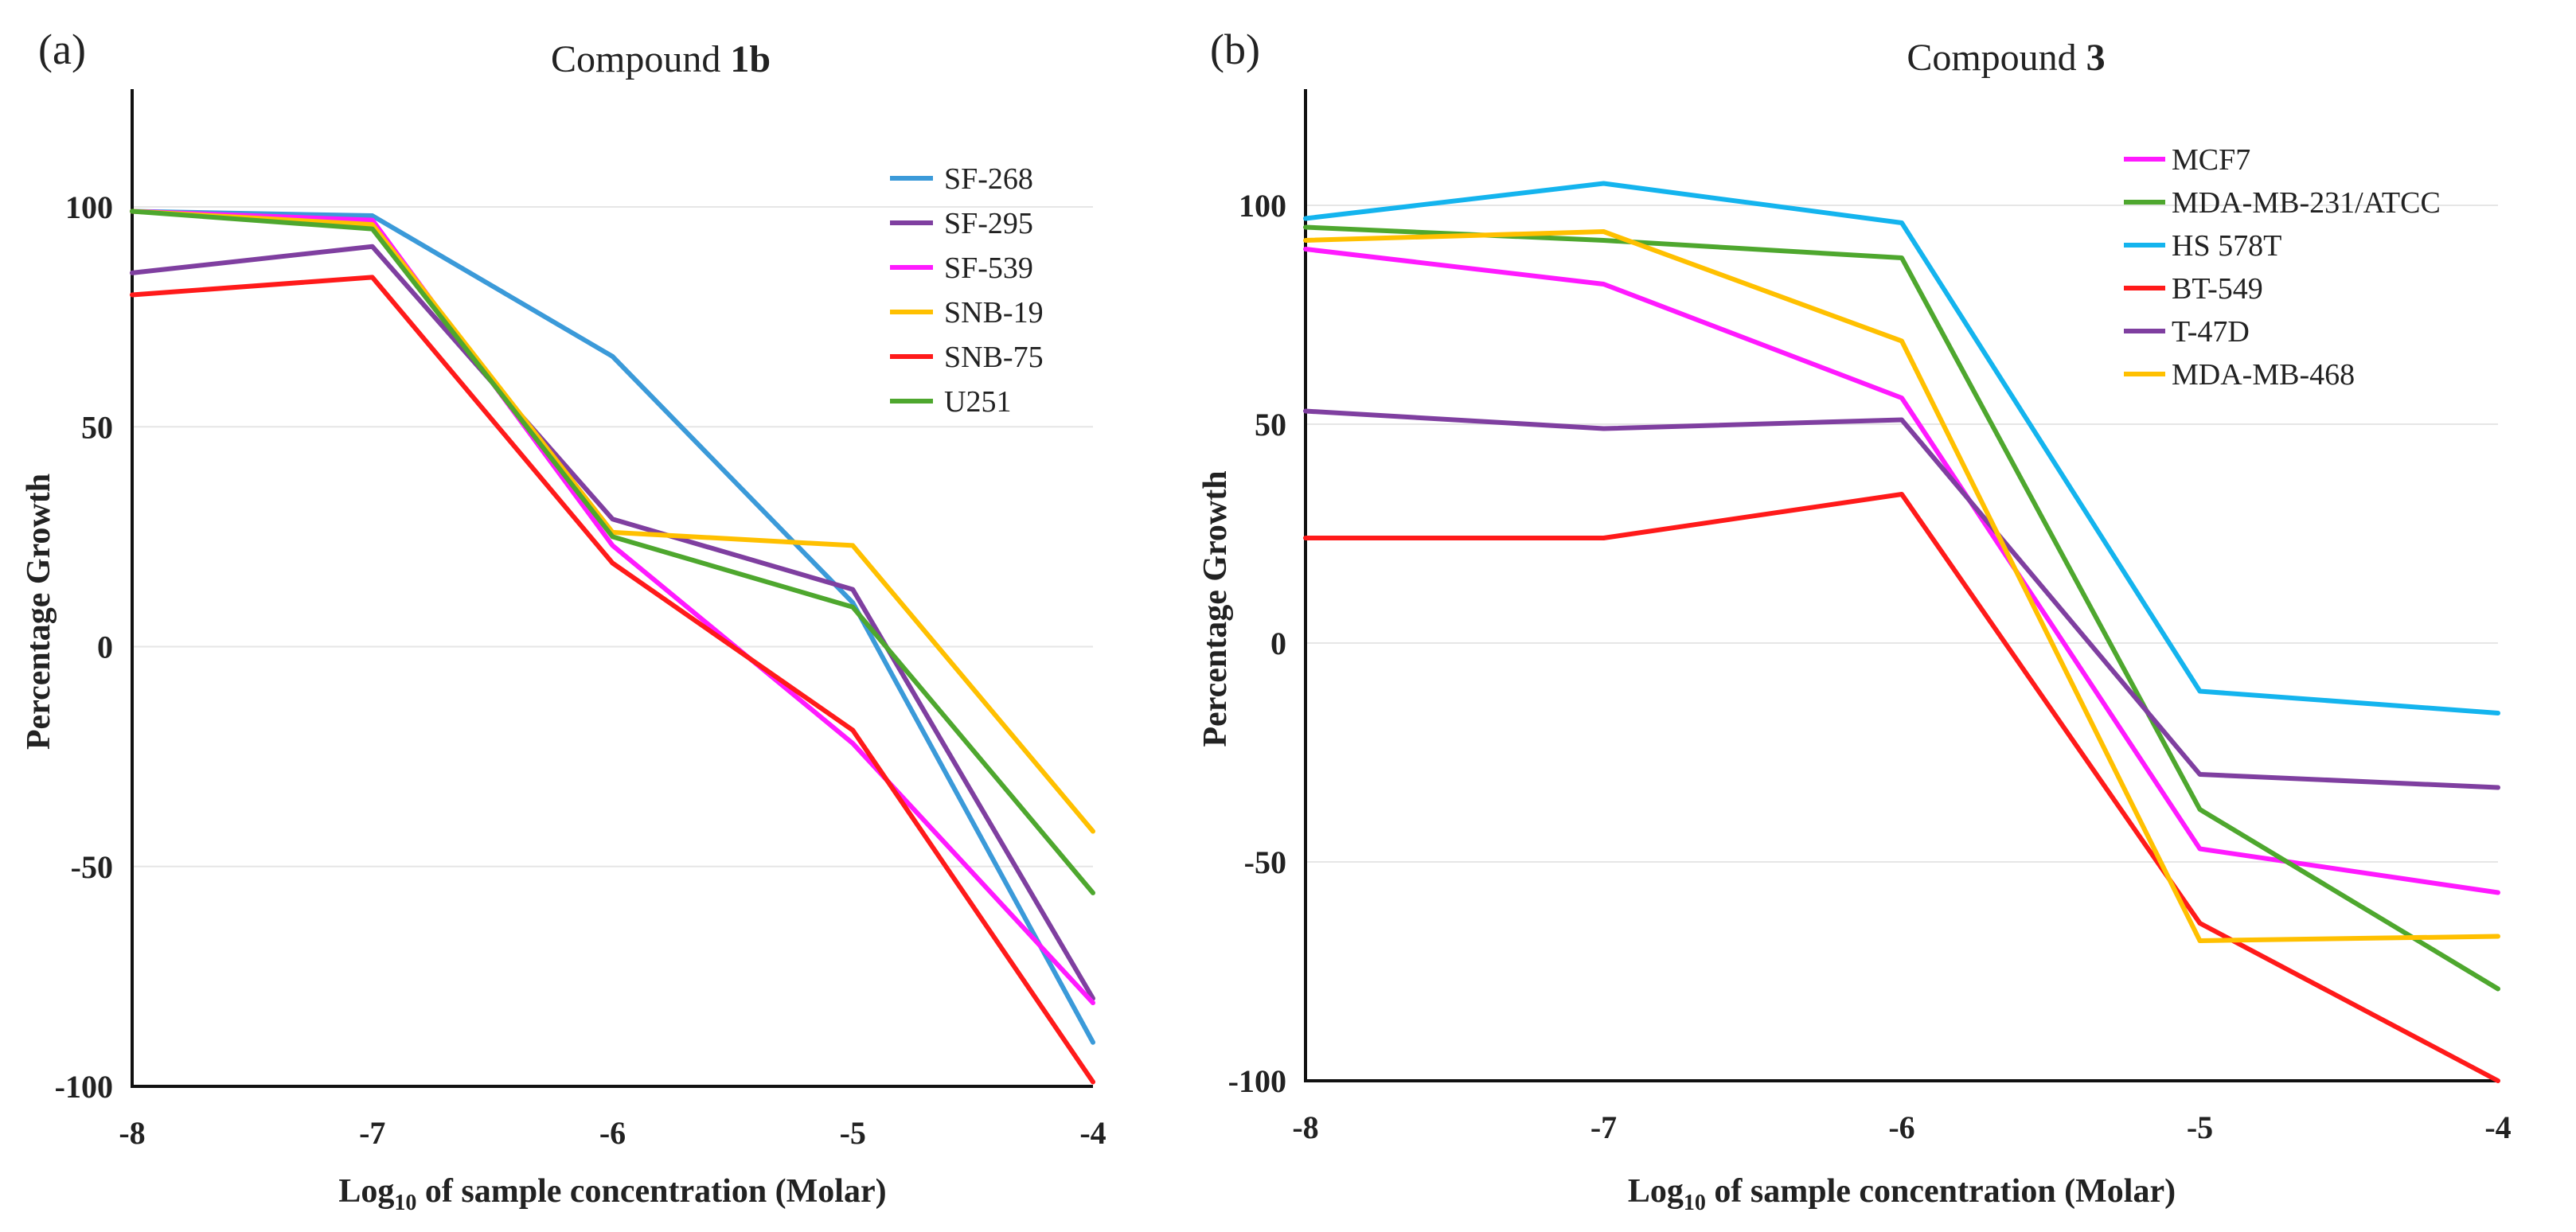 Image resolution: width=2576 pixels, height=1232 pixels. What do you see at coordinates (750, 59) in the screenshot?
I see `chart-title-compound: 1b` at bounding box center [750, 59].